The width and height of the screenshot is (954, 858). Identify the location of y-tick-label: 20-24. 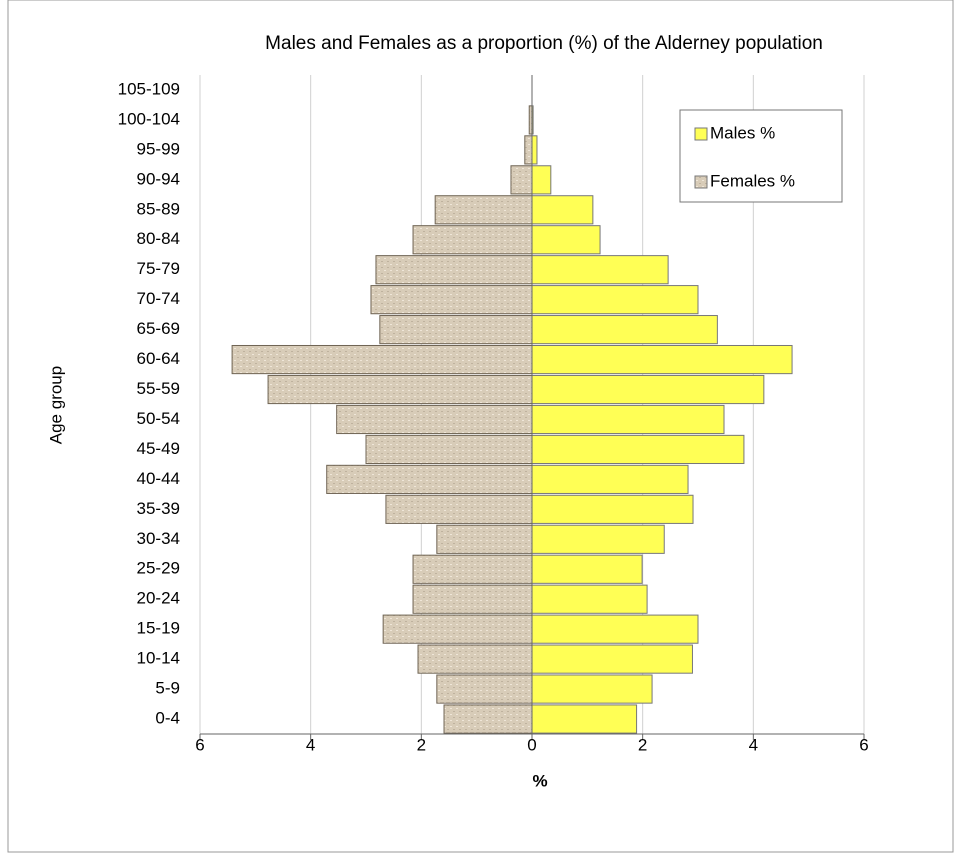
(158, 598).